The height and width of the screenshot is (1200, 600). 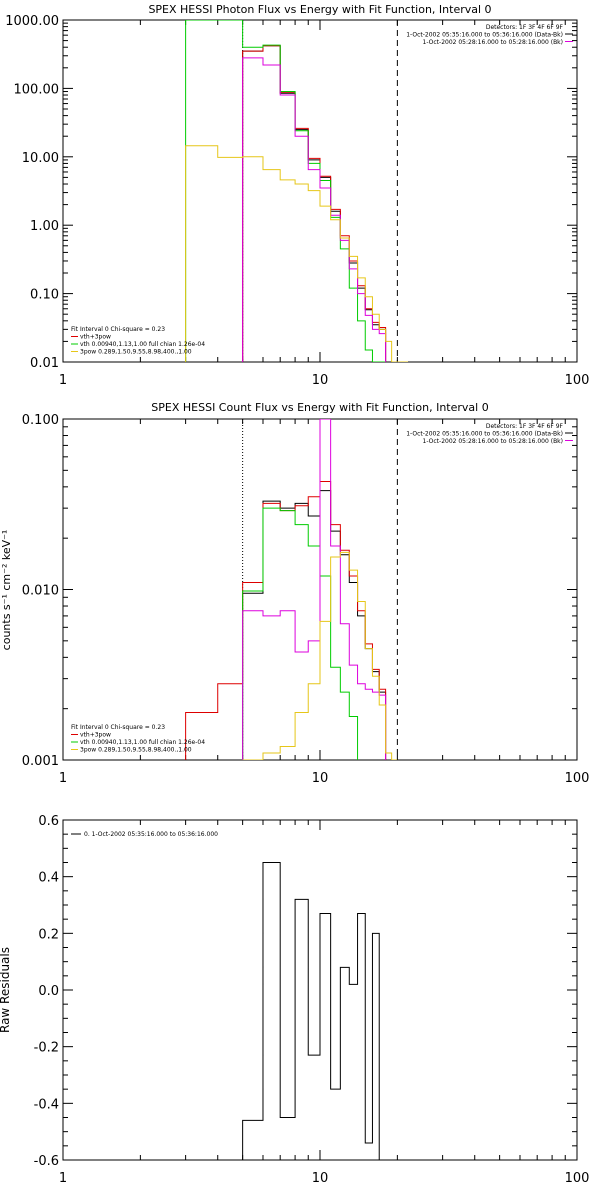 I want to click on residuals-ylabel: Raw Residuals, so click(x=6, y=990).